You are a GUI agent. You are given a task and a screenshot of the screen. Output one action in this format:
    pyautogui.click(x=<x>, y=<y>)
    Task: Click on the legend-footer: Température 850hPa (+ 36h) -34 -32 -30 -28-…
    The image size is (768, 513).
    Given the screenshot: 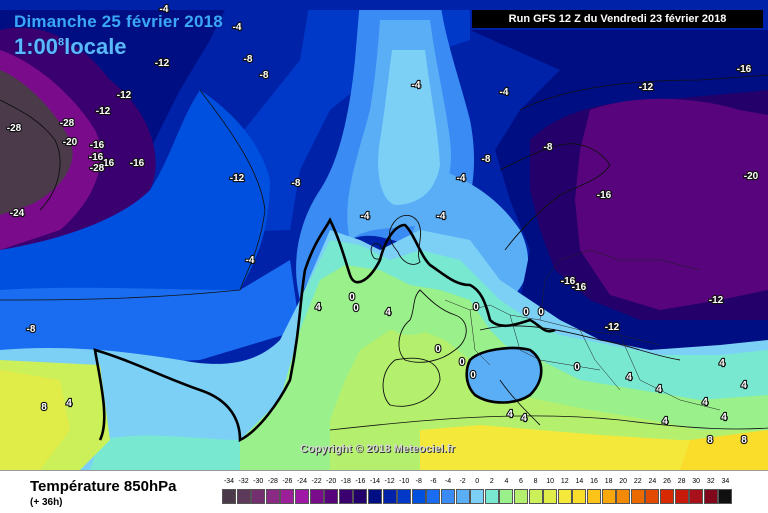 What is the action you would take?
    pyautogui.click(x=384, y=491)
    